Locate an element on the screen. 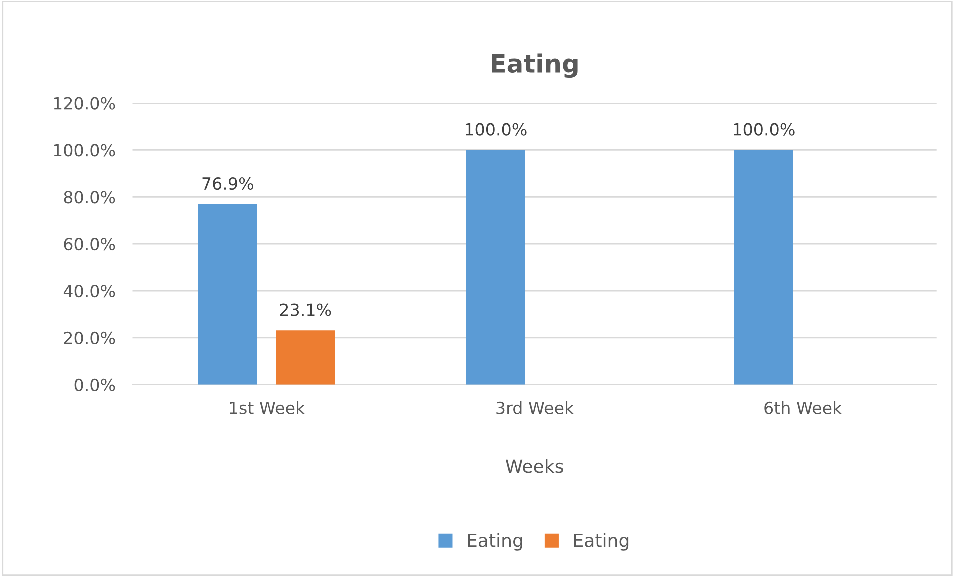  x-tick-label: 1st Week is located at coordinates (268, 408).